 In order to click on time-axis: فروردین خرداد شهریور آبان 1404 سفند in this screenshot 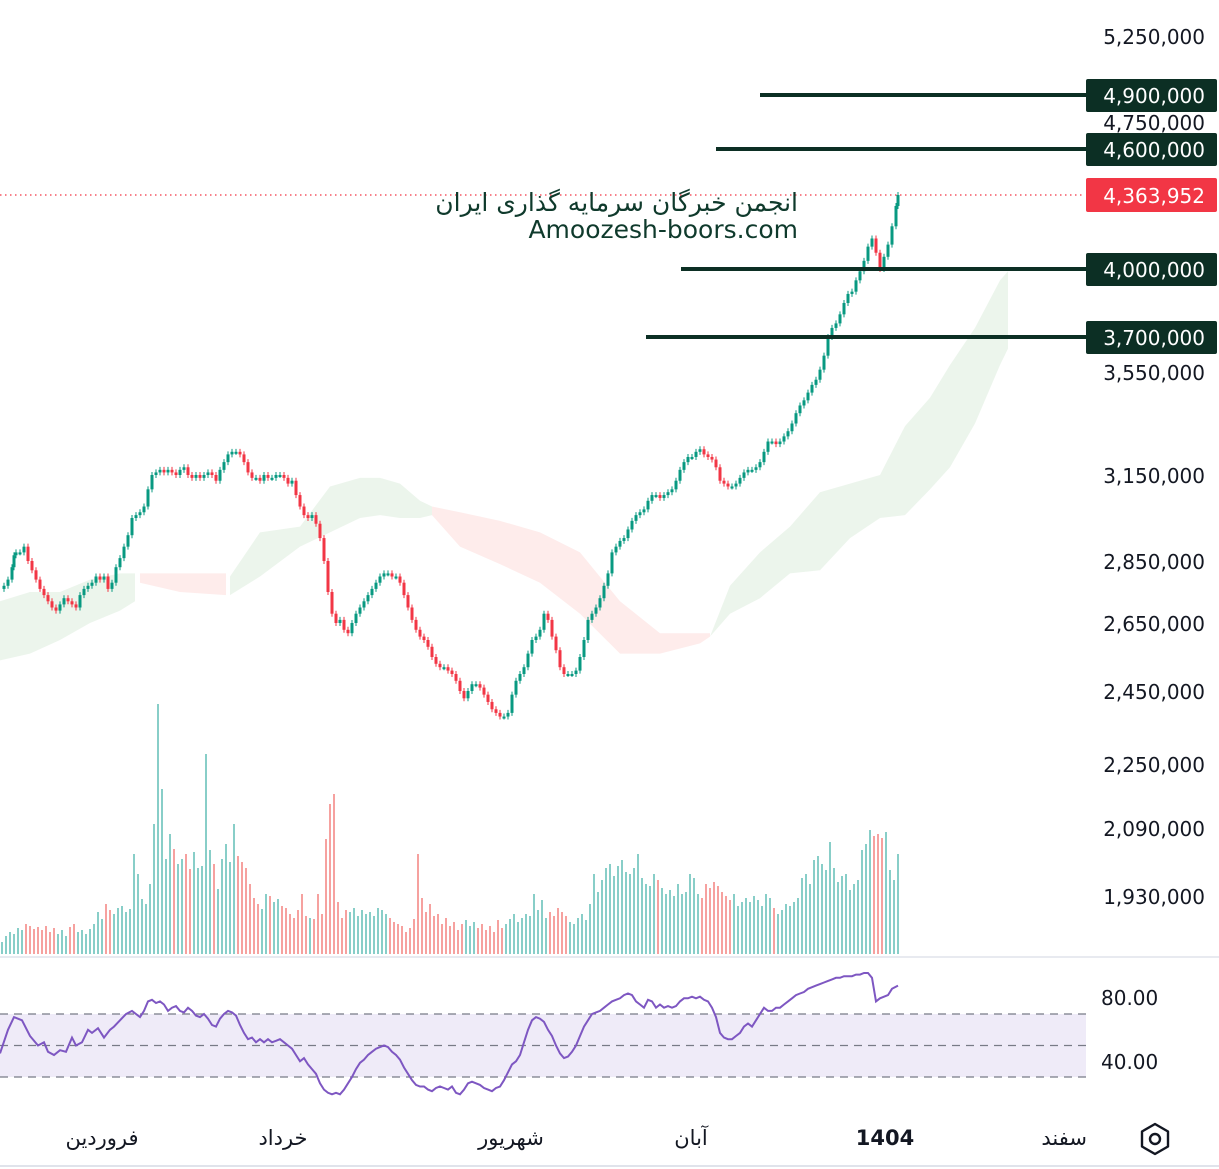, I will do `click(576, 1137)`.